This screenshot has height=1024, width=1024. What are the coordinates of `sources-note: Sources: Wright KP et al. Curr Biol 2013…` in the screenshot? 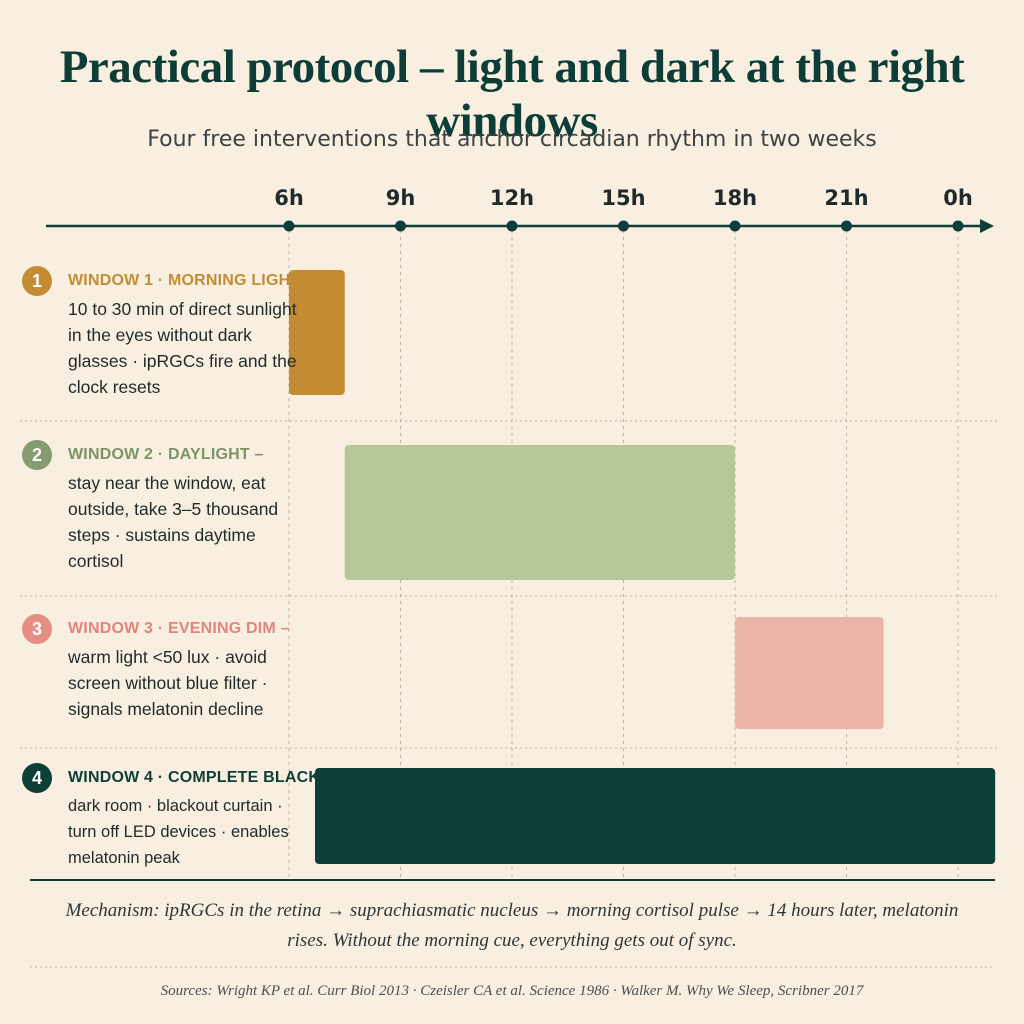 It's located at (512, 991).